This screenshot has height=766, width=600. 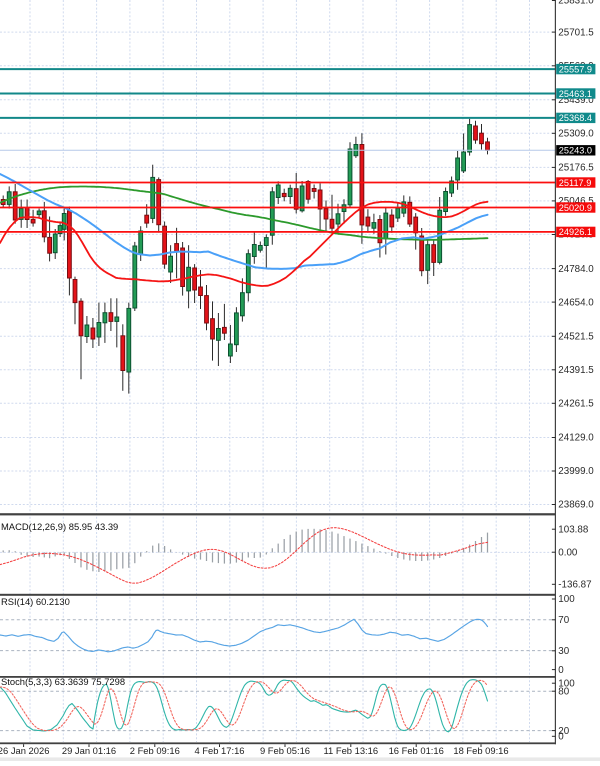 I want to click on svg-text: 16 Feb 01:16, so click(x=416, y=750).